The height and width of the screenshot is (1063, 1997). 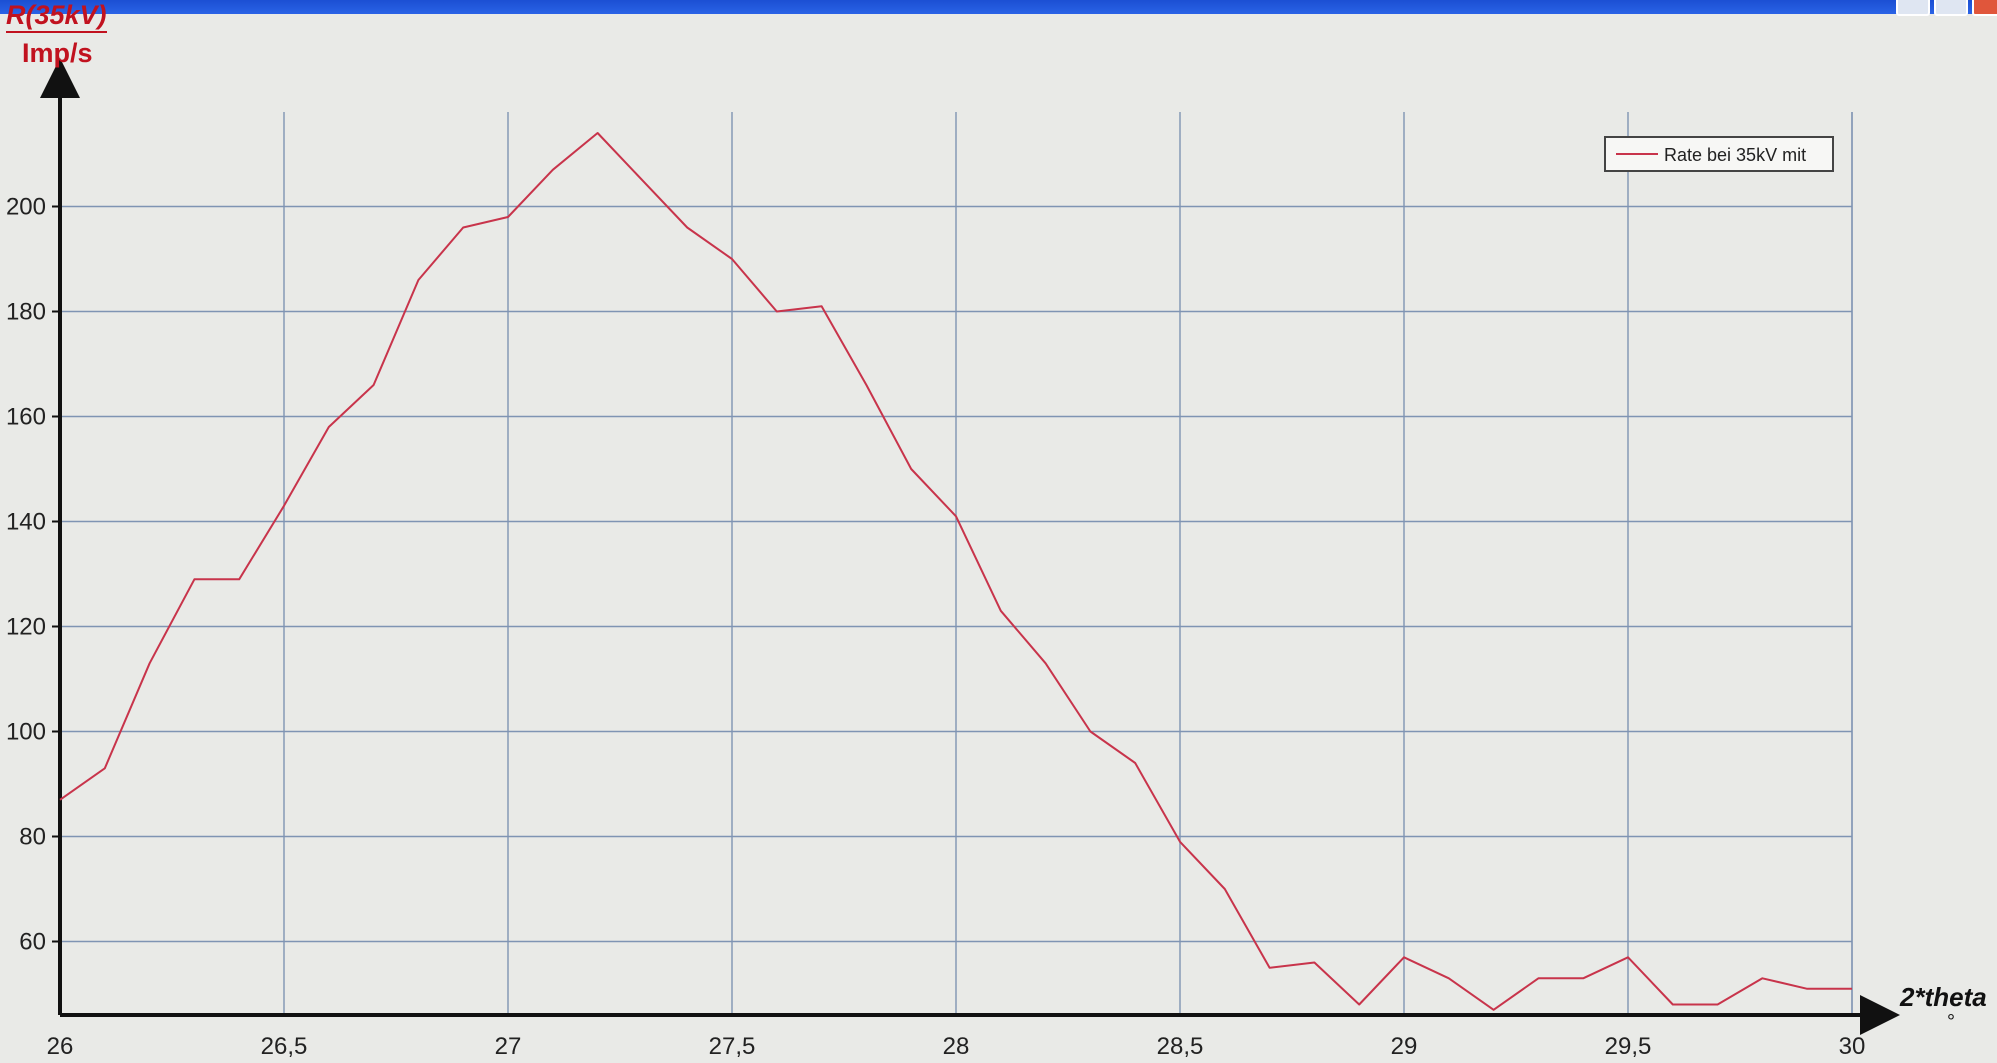 I want to click on x-axis-unit: °, so click(x=1951, y=1022).